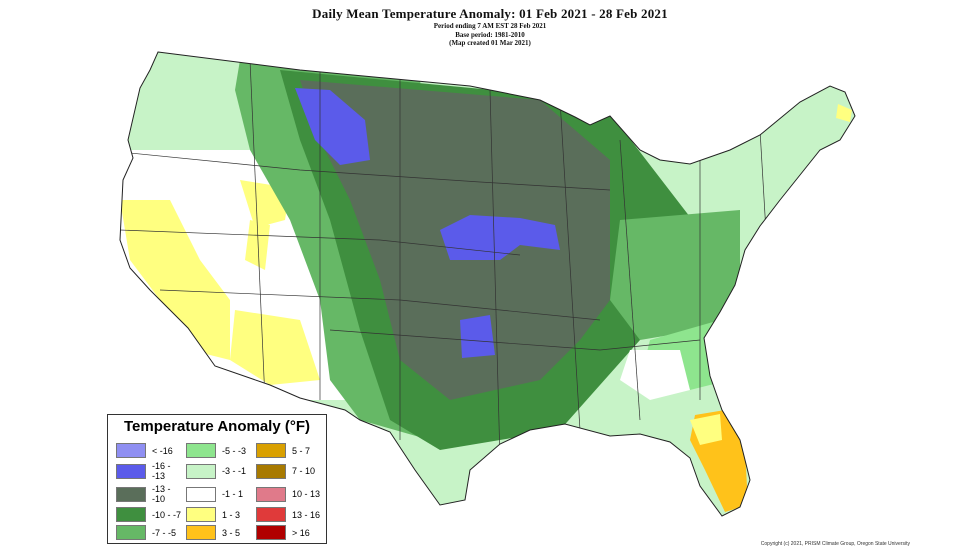 The image size is (980, 551). Describe the element at coordinates (234, 471) in the screenshot. I see `legend-label: -3 - -1` at that location.